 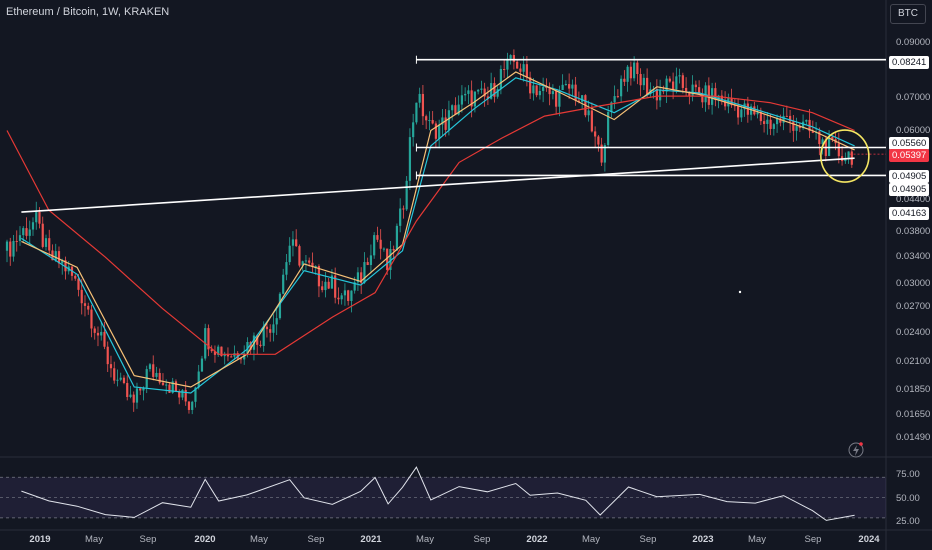 What do you see at coordinates (909, 189) in the screenshot?
I see `price-label-trendline: 0.04905` at bounding box center [909, 189].